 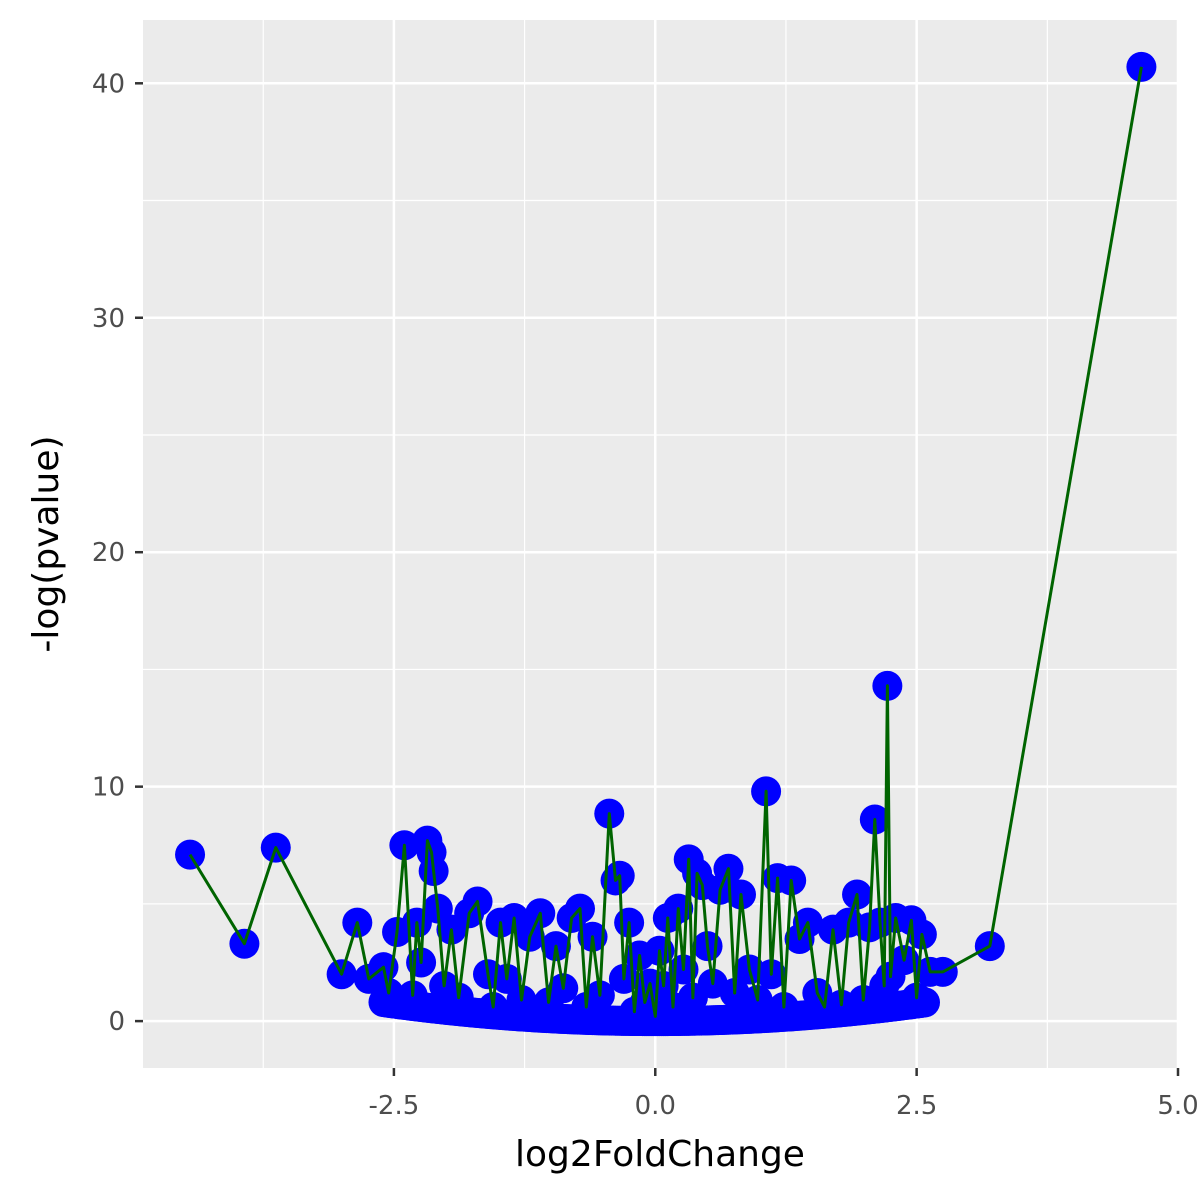 I want to click on x-tick-label: 0.0, so click(x=655, y=1106).